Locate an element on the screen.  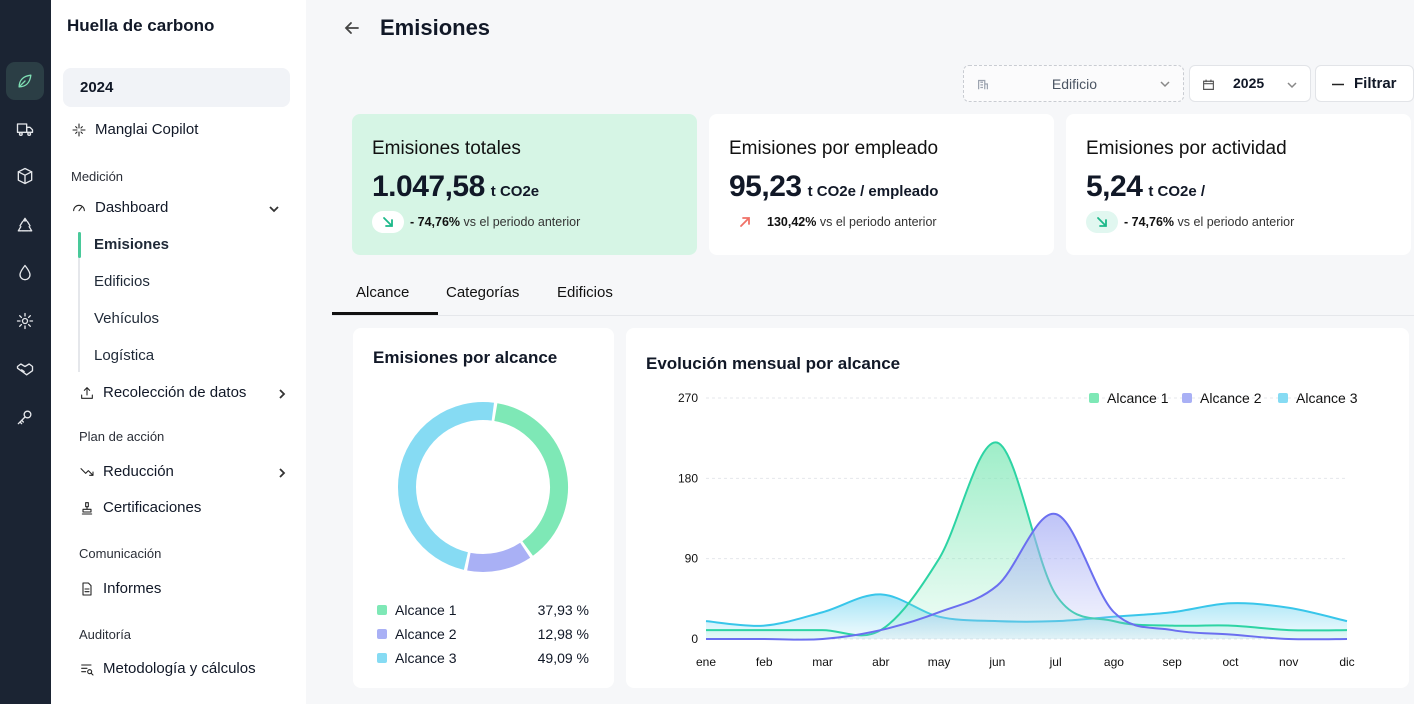
truck-icon is located at coordinates (25, 129).